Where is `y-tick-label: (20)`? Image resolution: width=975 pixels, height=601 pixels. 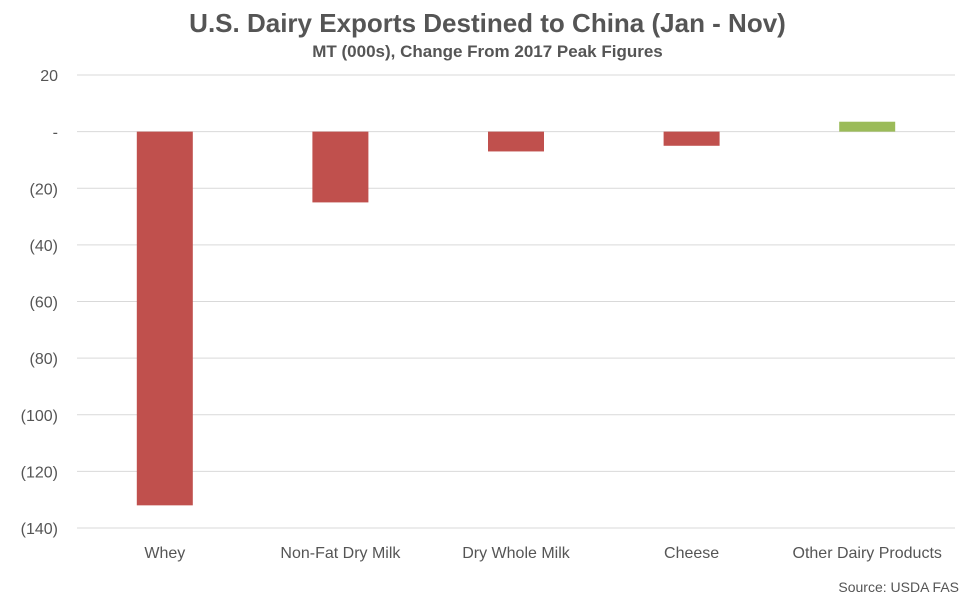 y-tick-label: (20) is located at coordinates (44, 189).